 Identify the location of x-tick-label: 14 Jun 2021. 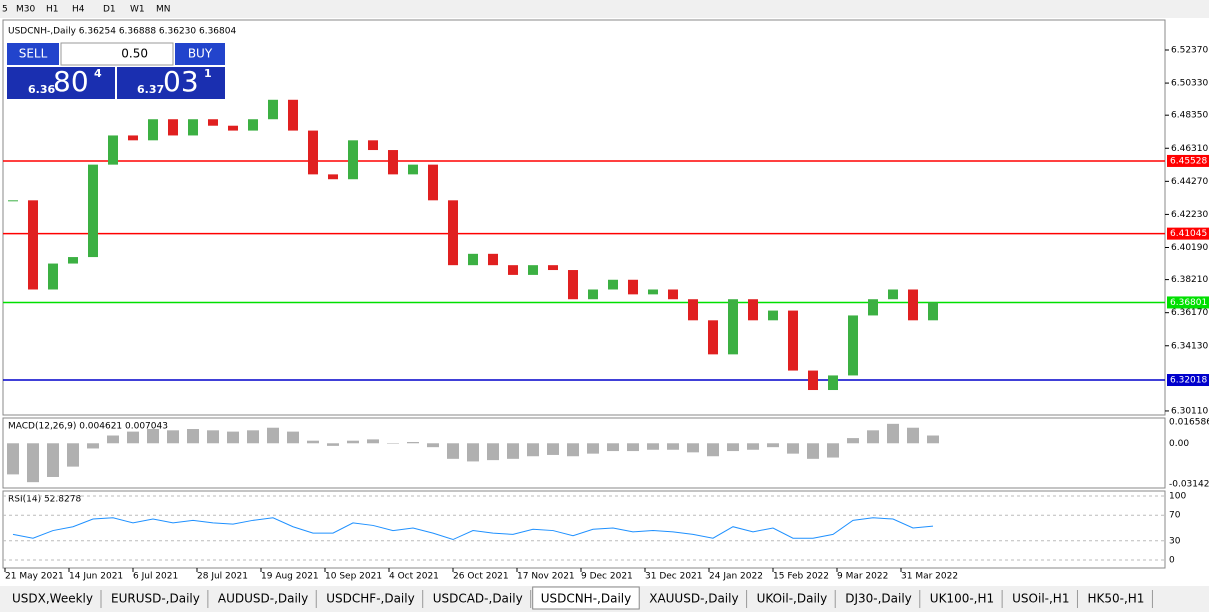
(96, 577).